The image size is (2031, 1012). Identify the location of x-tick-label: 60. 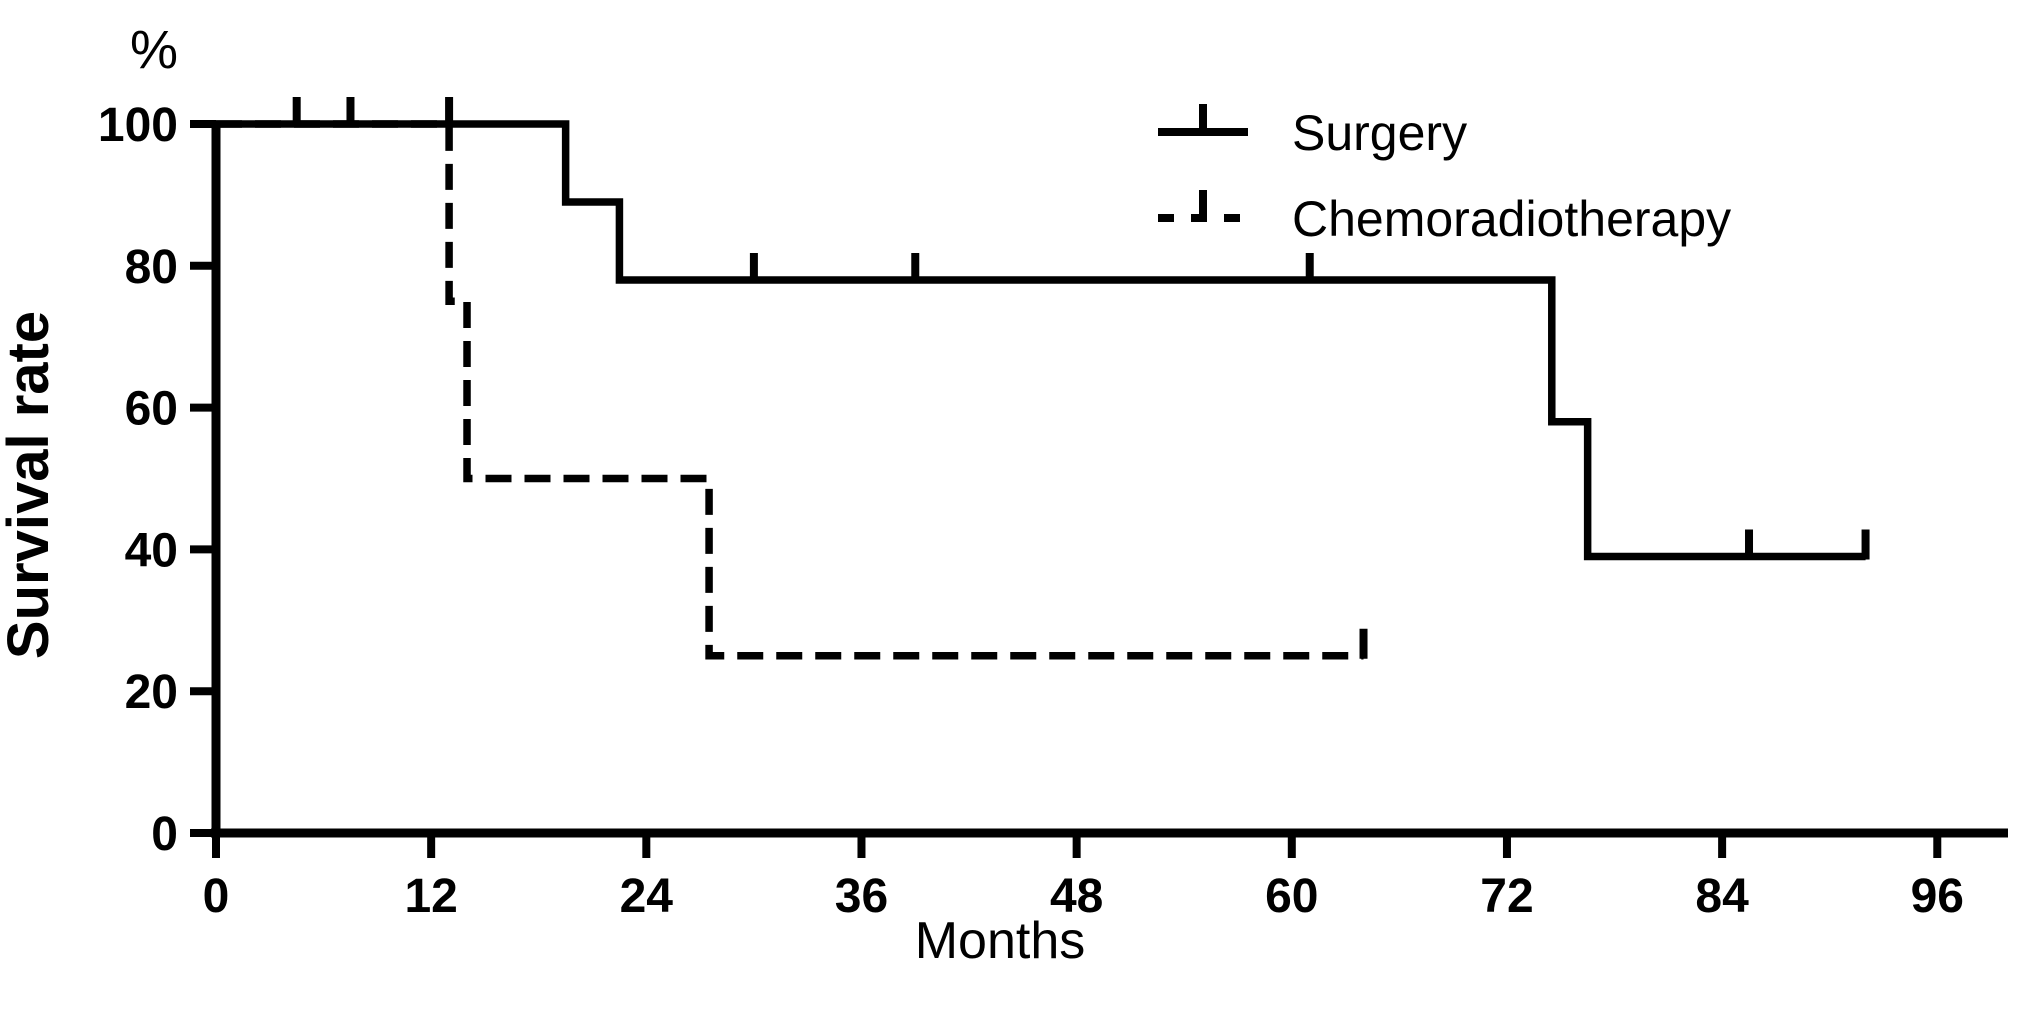
(1291, 896).